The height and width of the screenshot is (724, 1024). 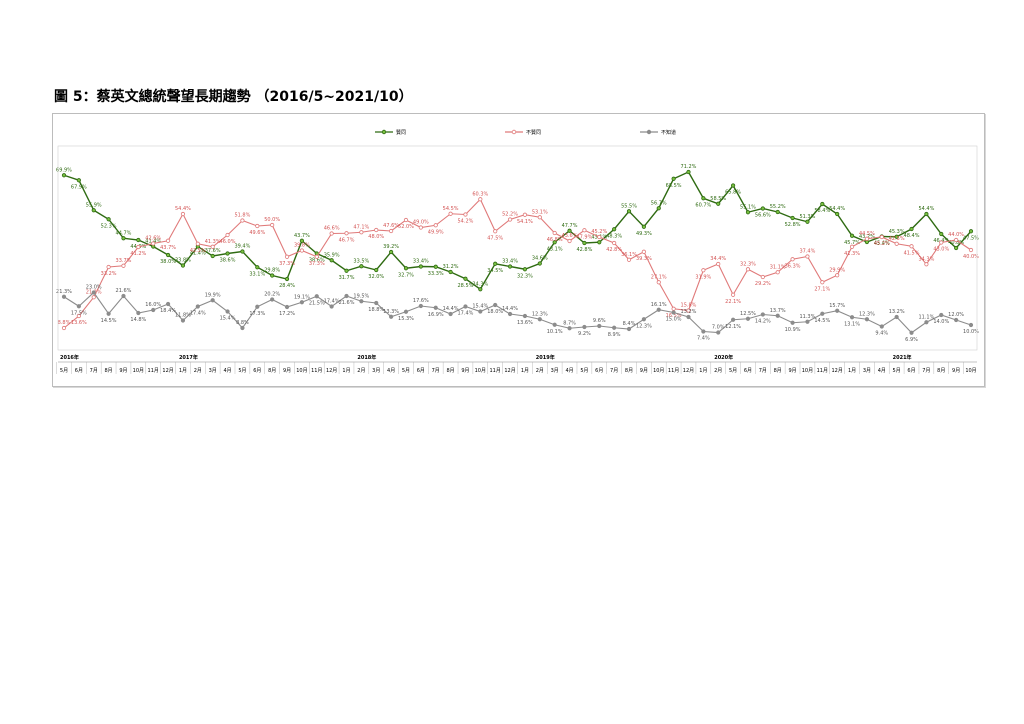 I want to click on data-label: 34.4%, so click(x=718, y=259).